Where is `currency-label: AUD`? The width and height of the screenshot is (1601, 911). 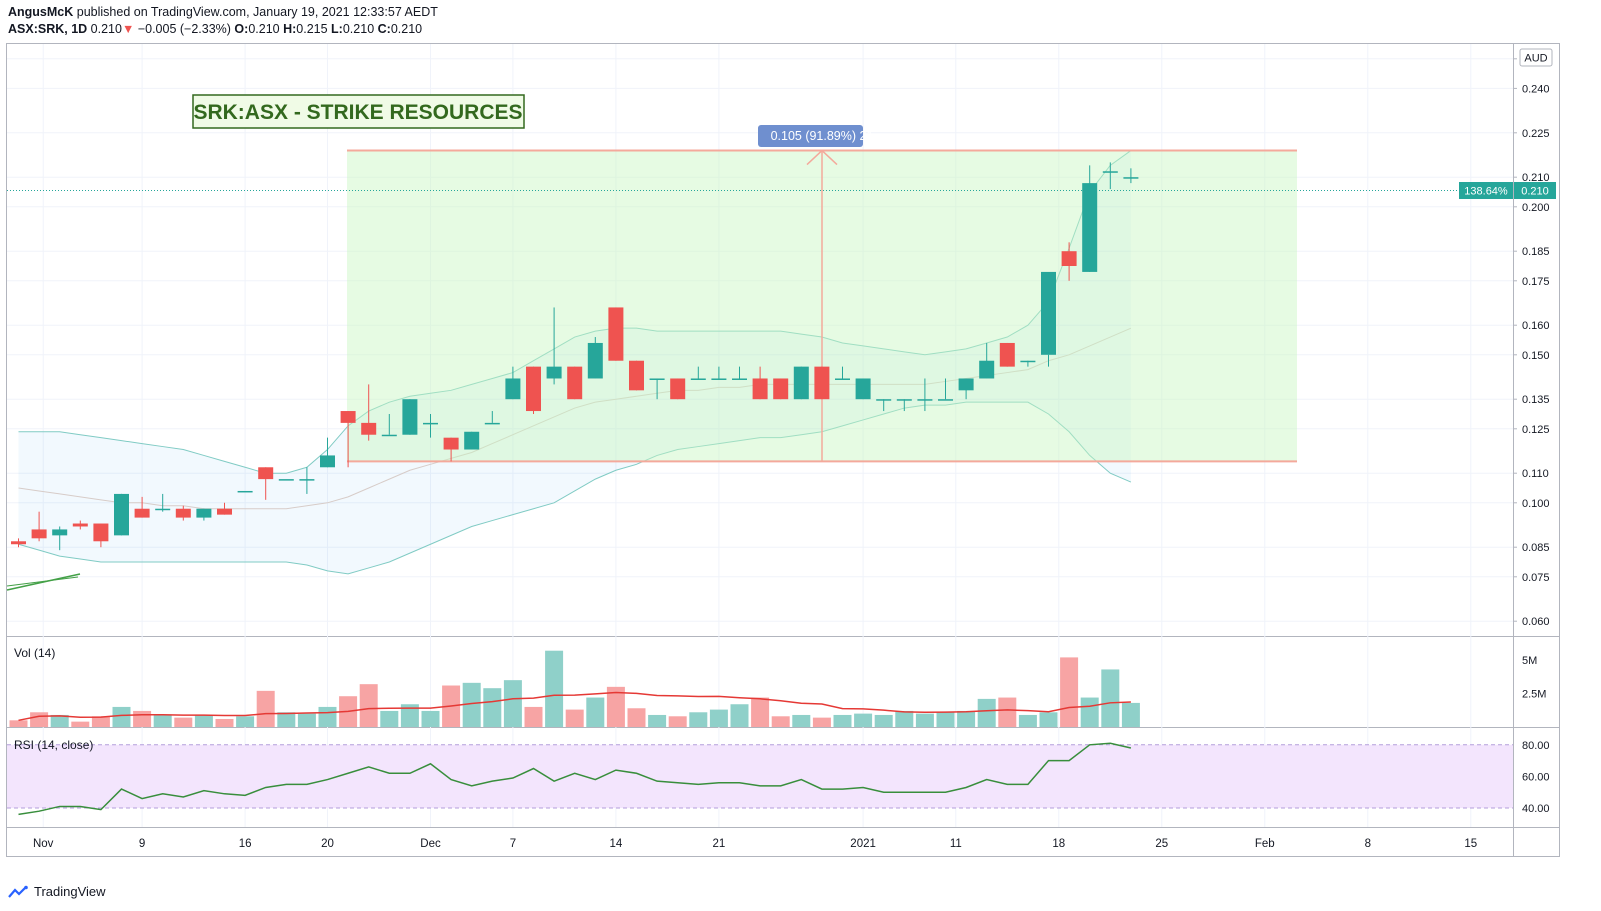
currency-label: AUD is located at coordinates (1535, 59).